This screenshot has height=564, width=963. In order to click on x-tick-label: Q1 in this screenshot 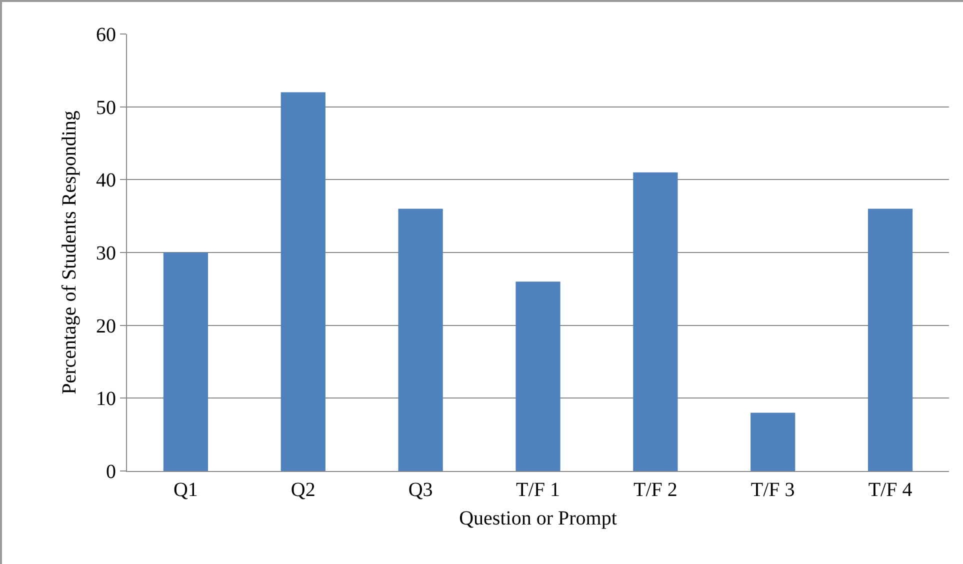, I will do `click(185, 490)`.